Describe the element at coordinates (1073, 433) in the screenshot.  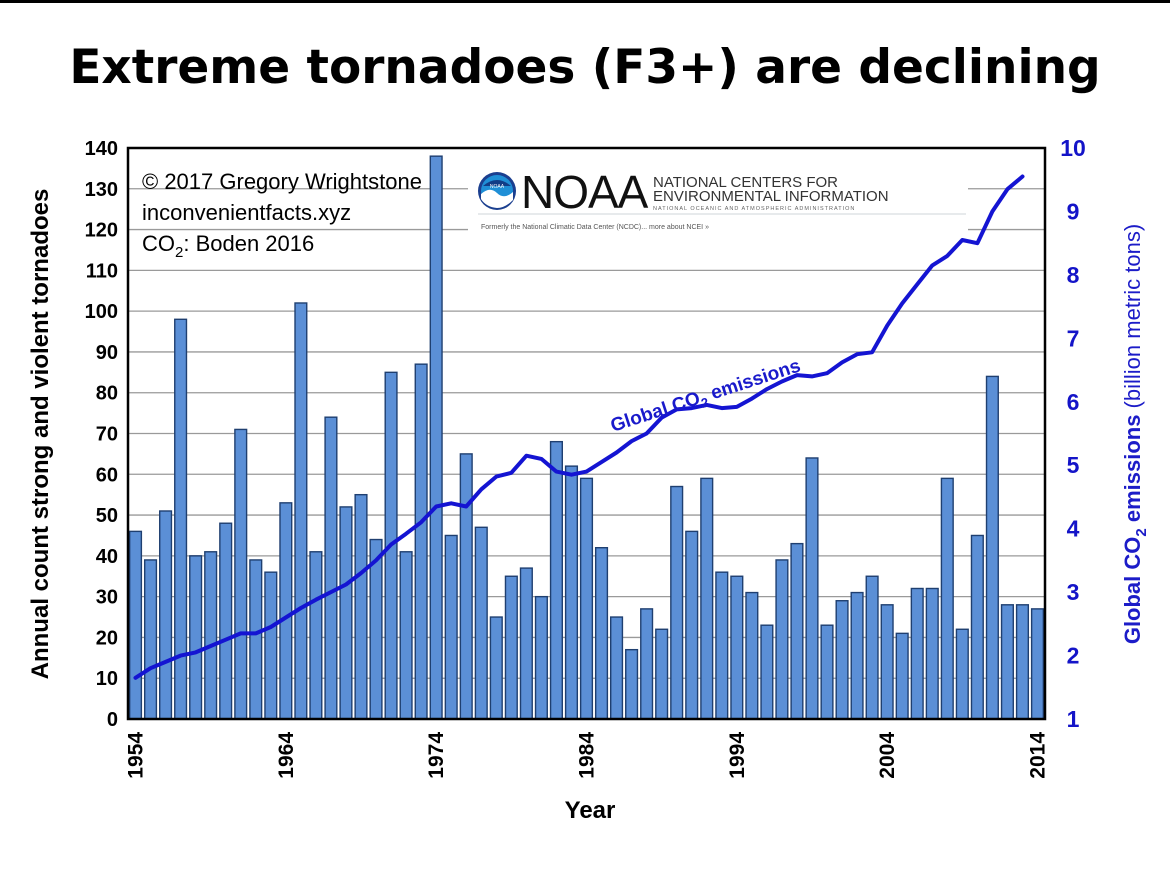
I see `right-axis-ticks: 1 2 3 4 5 6 7 8 9 10` at that location.